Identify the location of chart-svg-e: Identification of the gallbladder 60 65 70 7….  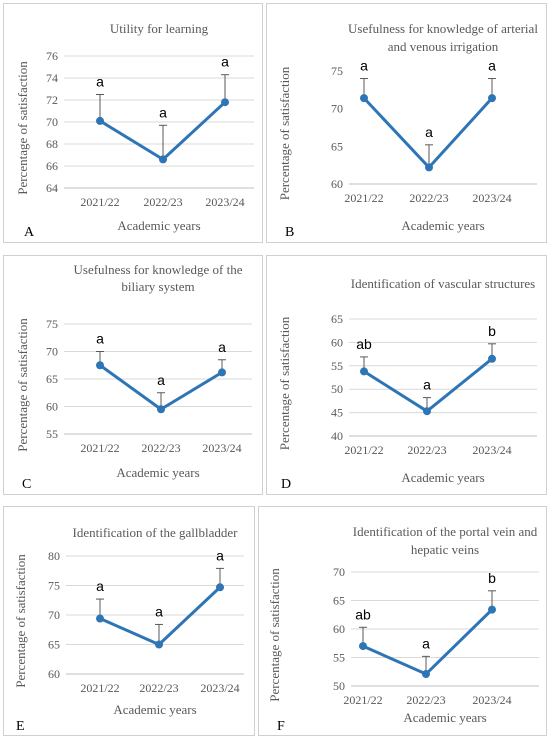
(128, 629).